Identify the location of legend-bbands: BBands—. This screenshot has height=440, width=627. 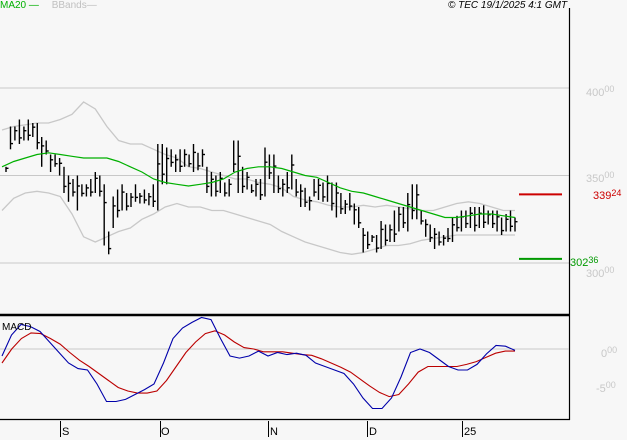
(74, 5).